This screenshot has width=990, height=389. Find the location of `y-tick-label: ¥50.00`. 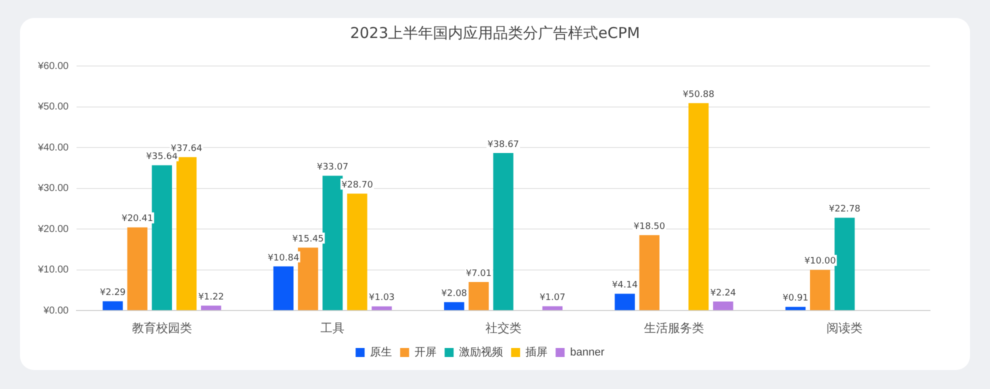

y-tick-label: ¥50.00 is located at coordinates (53, 107).